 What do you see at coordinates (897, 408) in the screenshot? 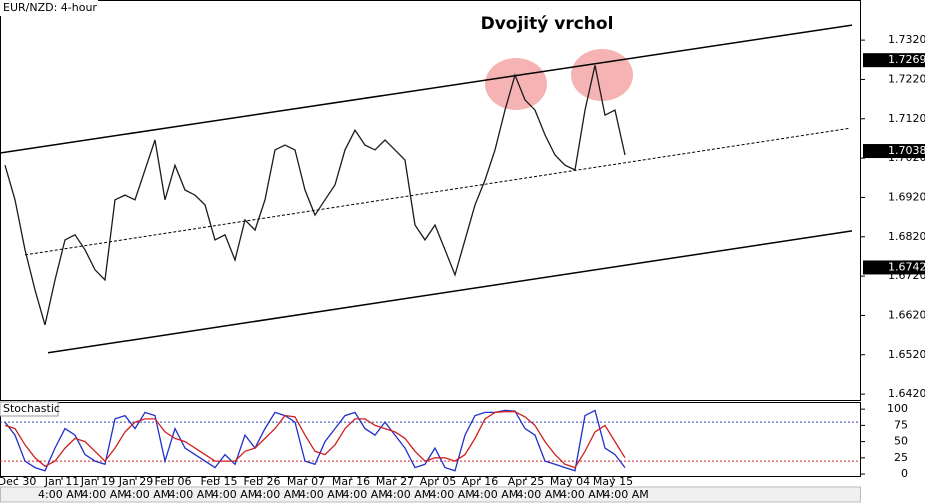
I see `stoch-tick-label: 100` at bounding box center [897, 408].